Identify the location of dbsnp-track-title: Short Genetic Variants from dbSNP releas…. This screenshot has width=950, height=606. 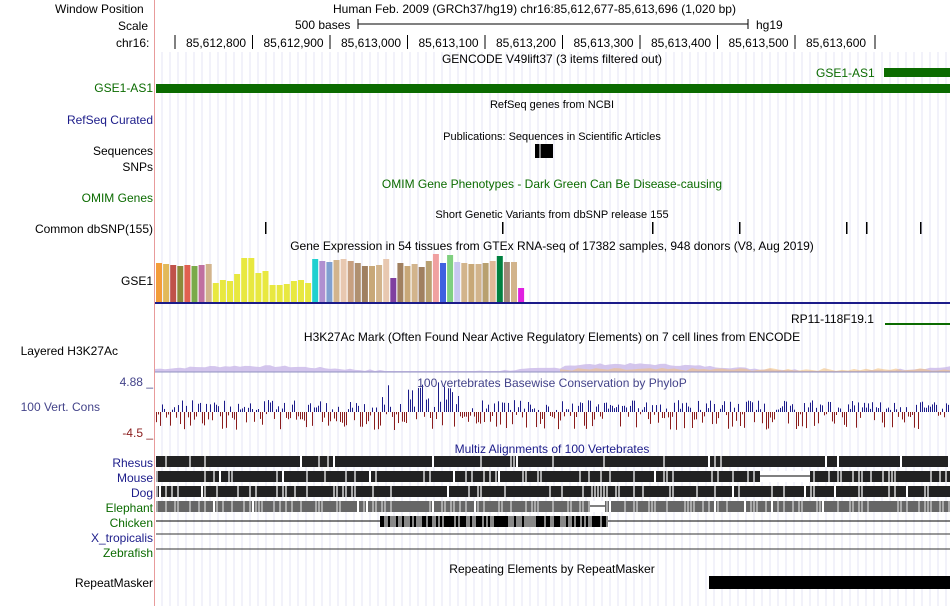
(552, 215).